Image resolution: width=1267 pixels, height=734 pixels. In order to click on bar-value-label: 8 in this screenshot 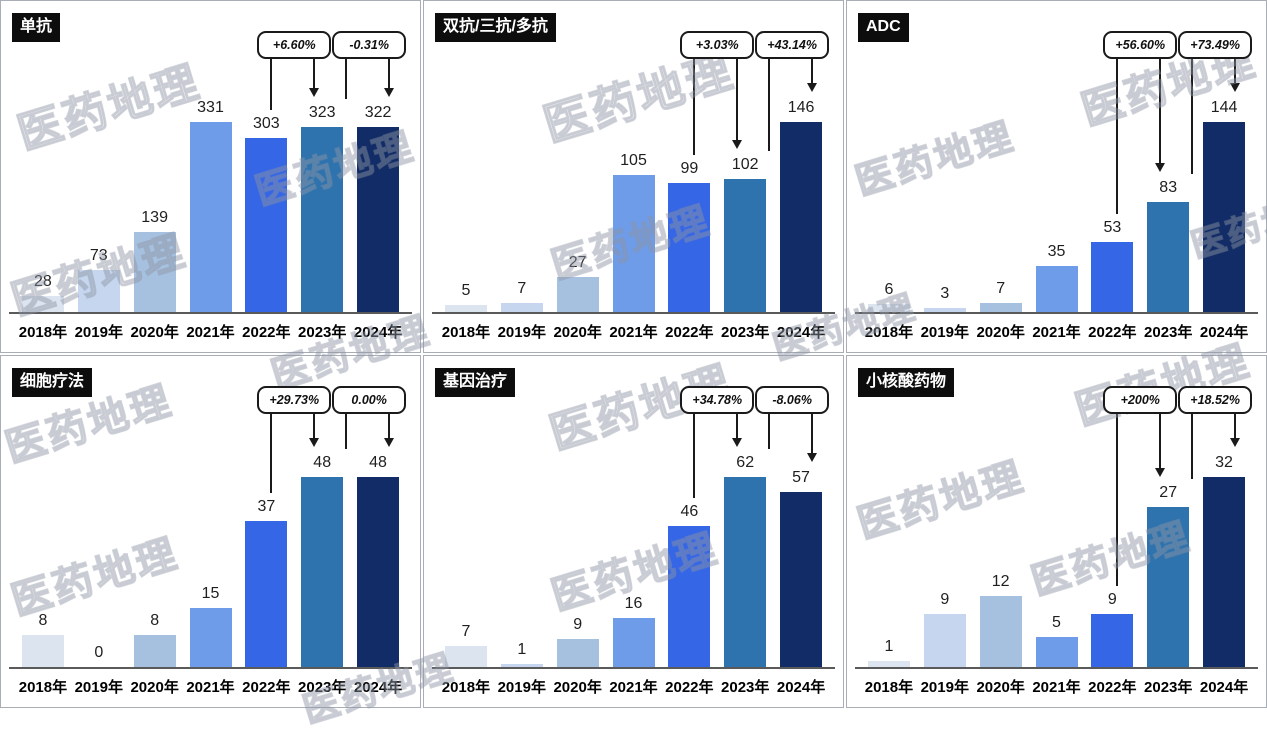, I will do `click(155, 621)`.